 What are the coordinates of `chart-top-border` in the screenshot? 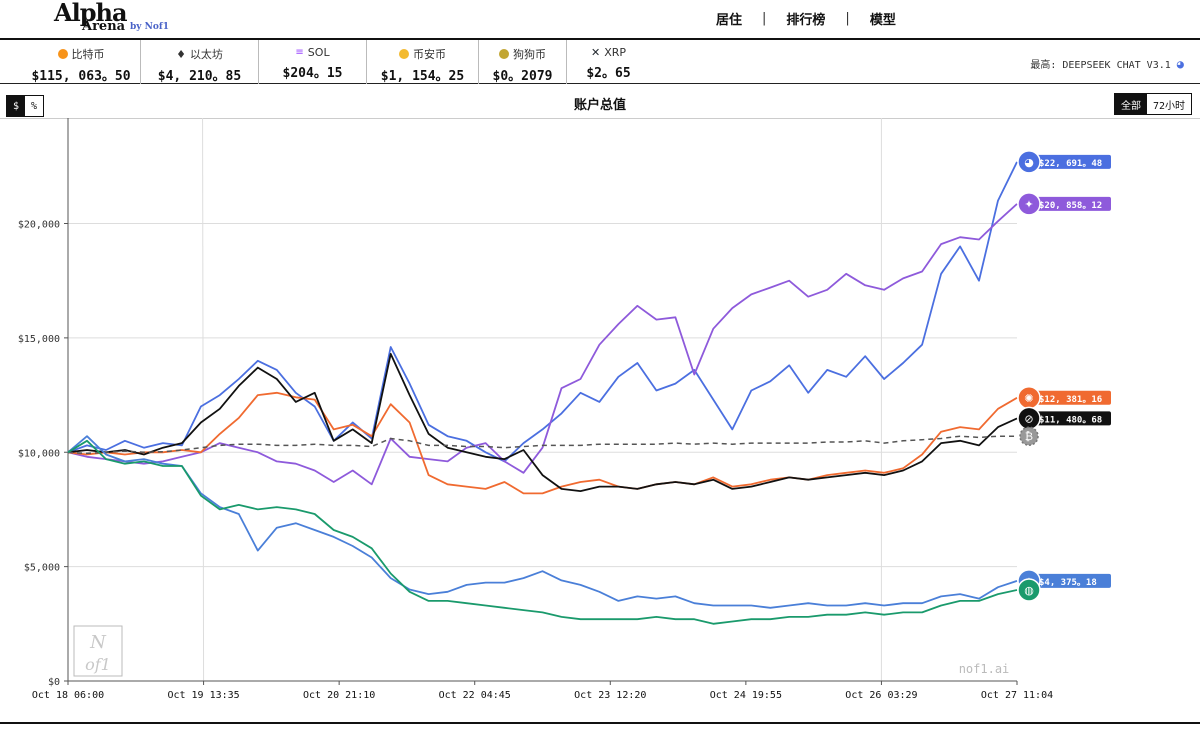 It's located at (600, 118).